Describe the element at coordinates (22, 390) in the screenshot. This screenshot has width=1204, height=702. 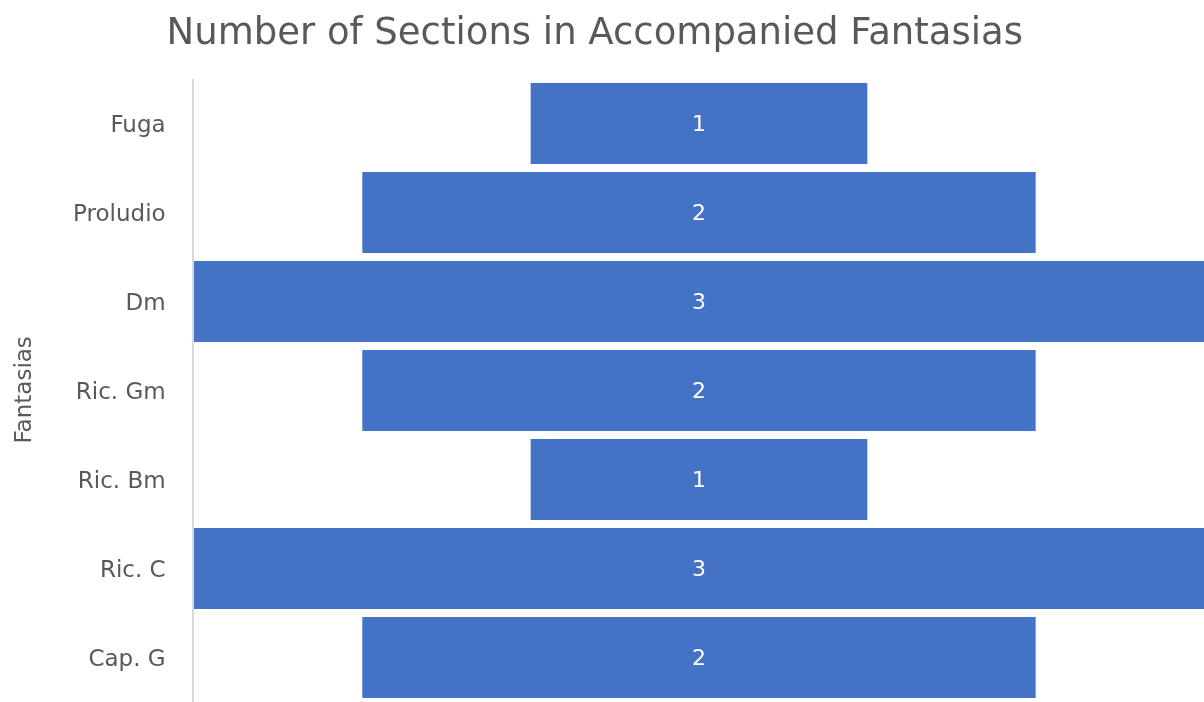
I see `text: Fantasias` at that location.